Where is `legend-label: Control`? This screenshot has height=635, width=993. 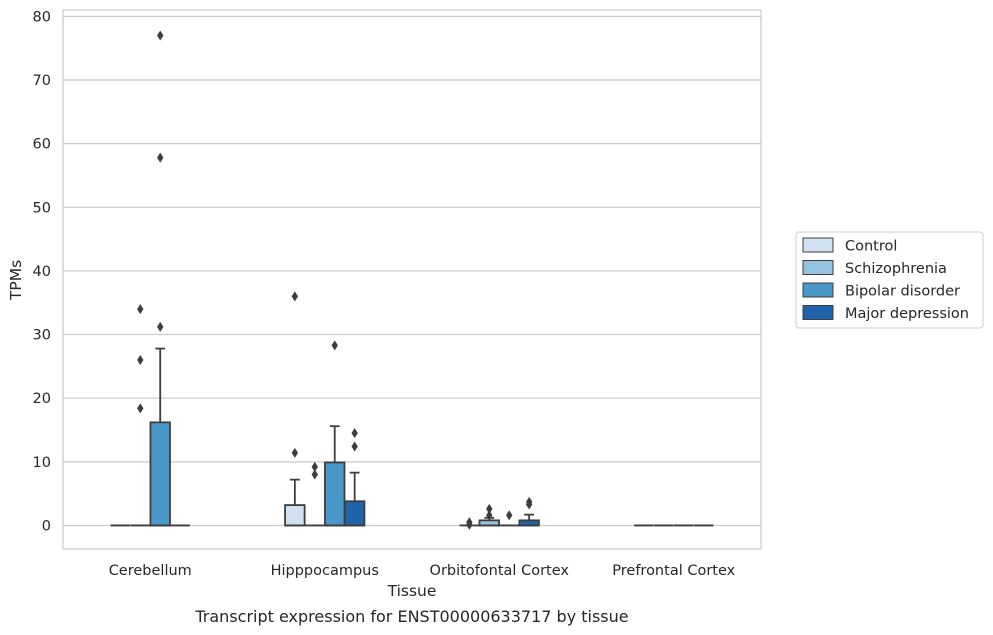 legend-label: Control is located at coordinates (871, 247).